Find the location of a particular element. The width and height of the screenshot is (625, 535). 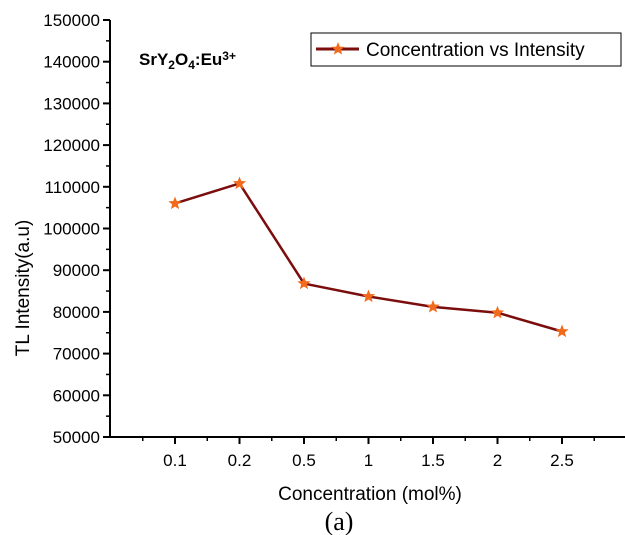

legend-label: Concentration vs Intensity is located at coordinates (475, 50).